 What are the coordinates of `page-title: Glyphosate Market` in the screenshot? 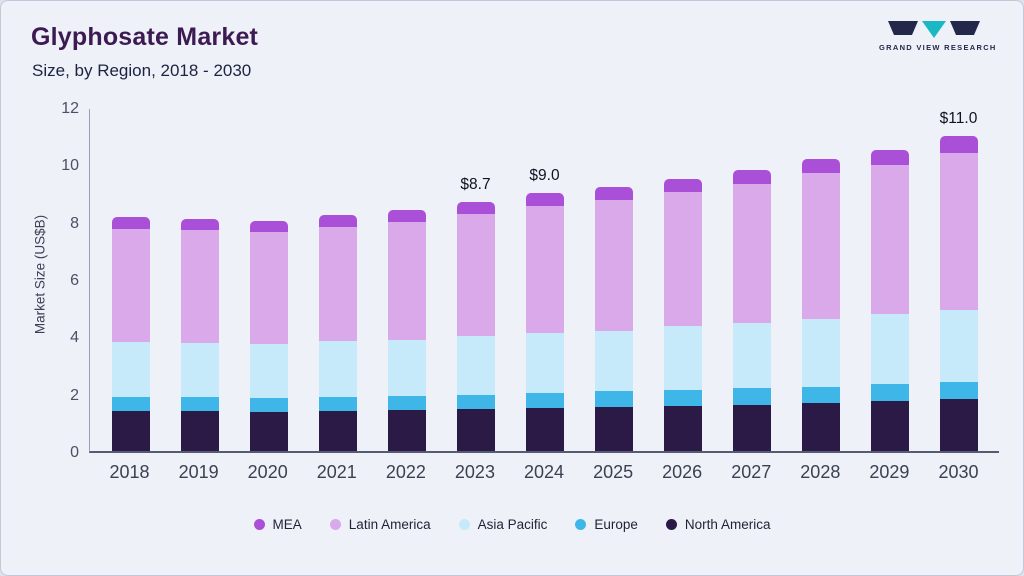 It's located at (145, 37).